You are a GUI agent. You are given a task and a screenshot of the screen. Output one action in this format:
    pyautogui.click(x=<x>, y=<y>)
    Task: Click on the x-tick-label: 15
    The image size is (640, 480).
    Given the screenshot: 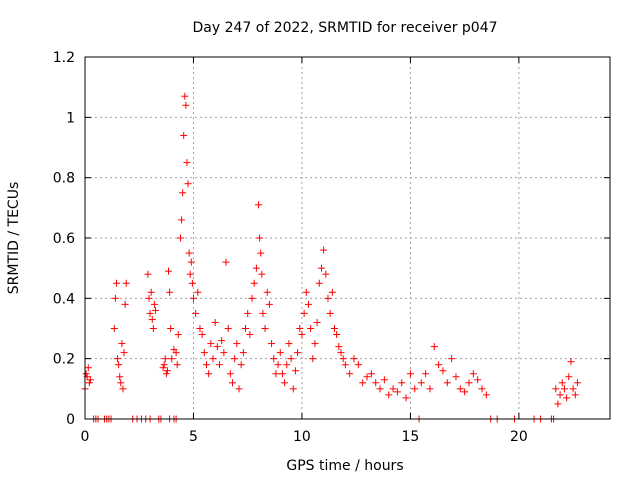 What is the action you would take?
    pyautogui.click(x=410, y=437)
    